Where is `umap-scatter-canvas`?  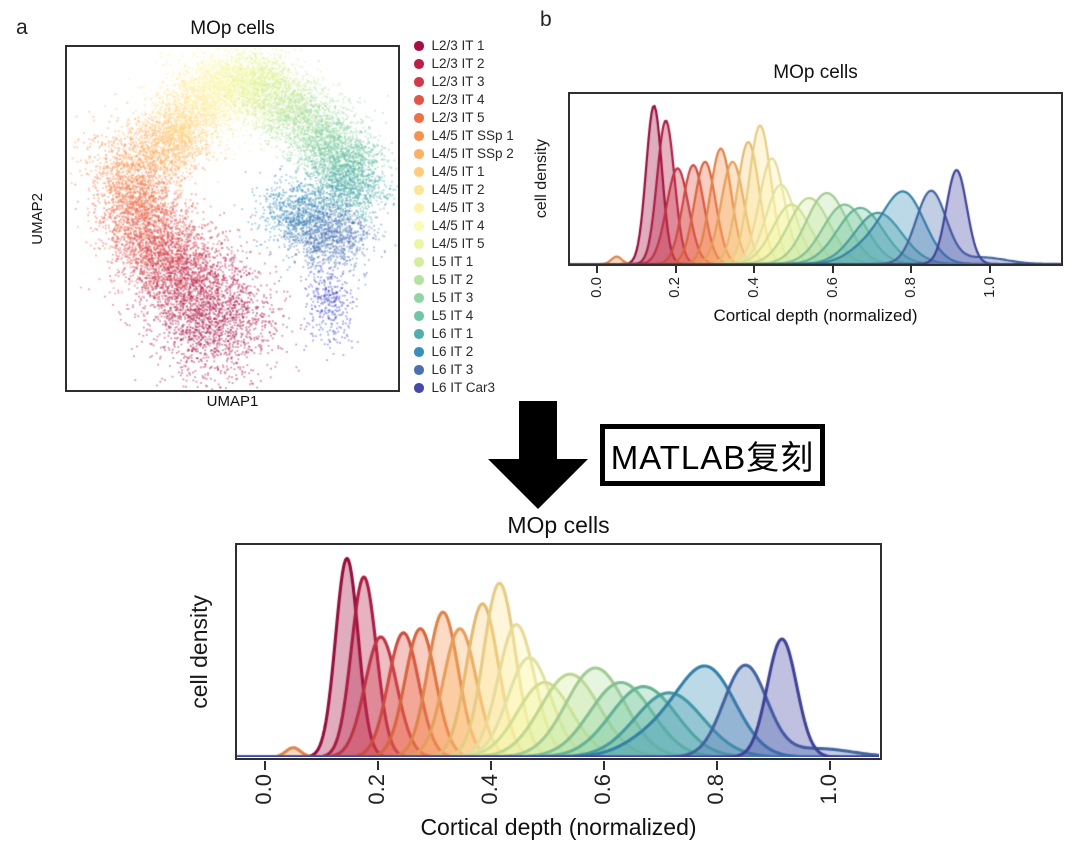
umap-scatter-canvas is located at coordinates (232, 218).